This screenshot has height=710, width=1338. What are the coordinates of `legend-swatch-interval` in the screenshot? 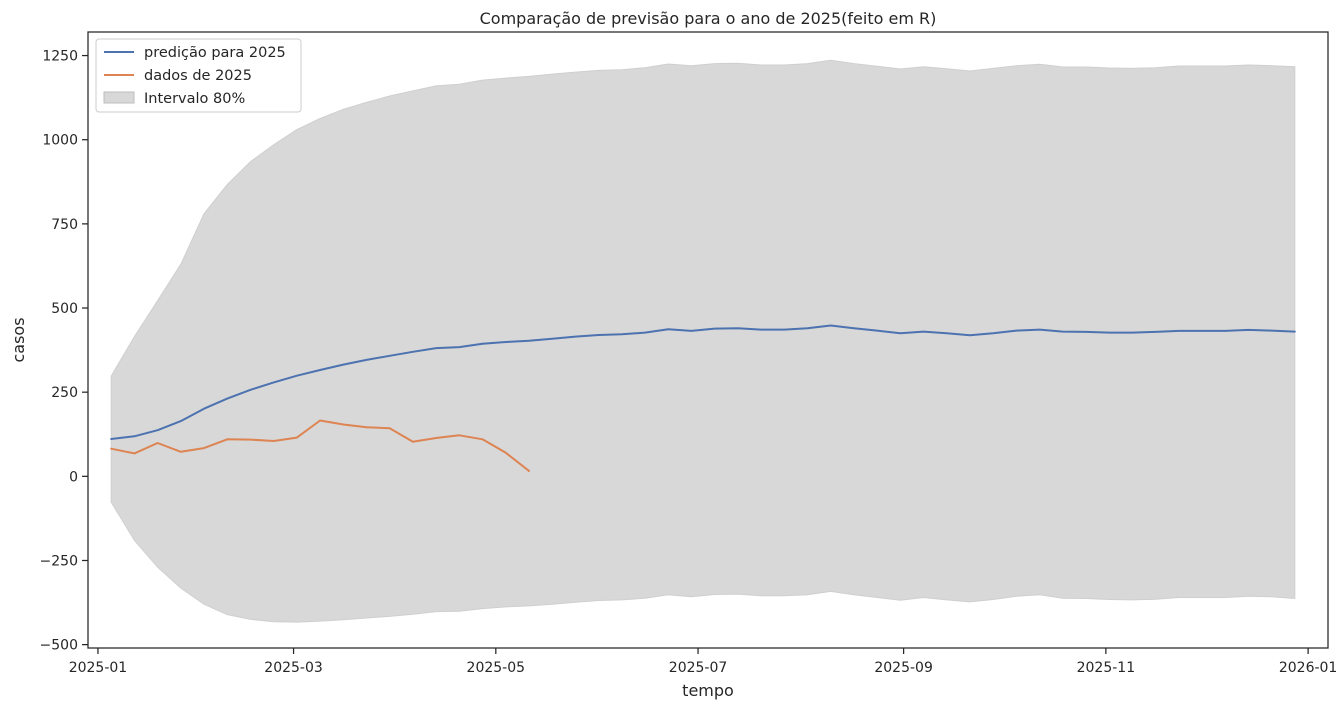 It's located at (119, 97).